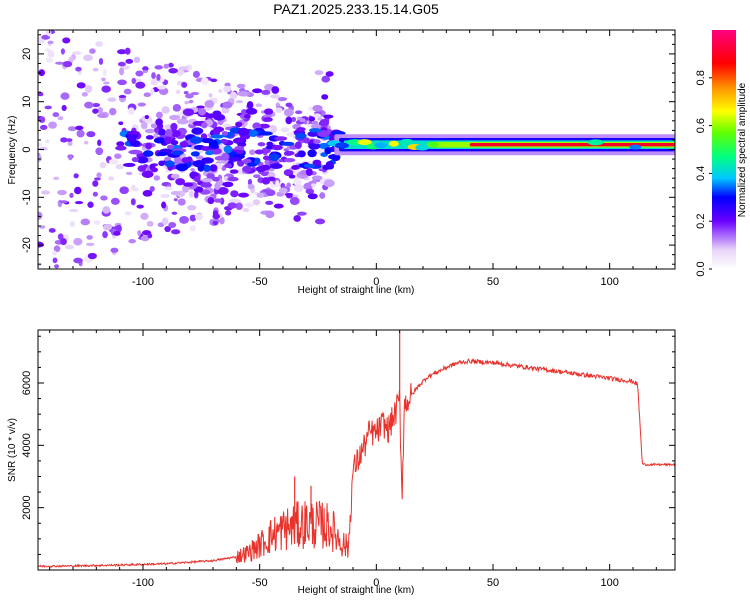 The height and width of the screenshot is (600, 750). Describe the element at coordinates (701, 221) in the screenshot. I see `colorbar-tick-label: 0.2` at that location.